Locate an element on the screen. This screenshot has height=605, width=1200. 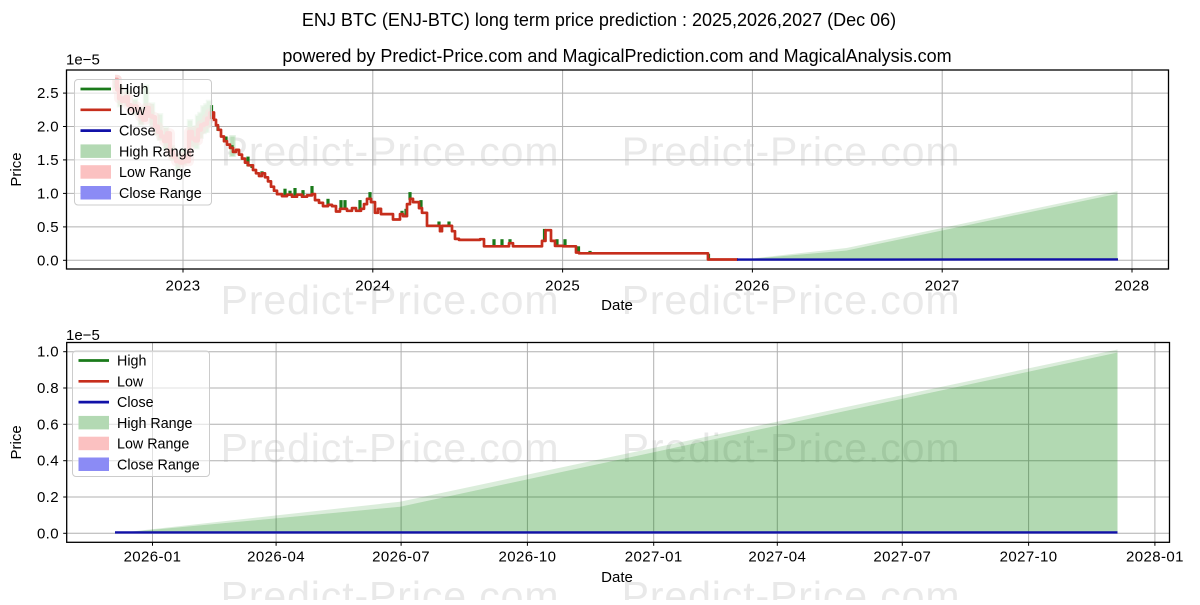
svg-text: 2027-10 is located at coordinates (1029, 557).